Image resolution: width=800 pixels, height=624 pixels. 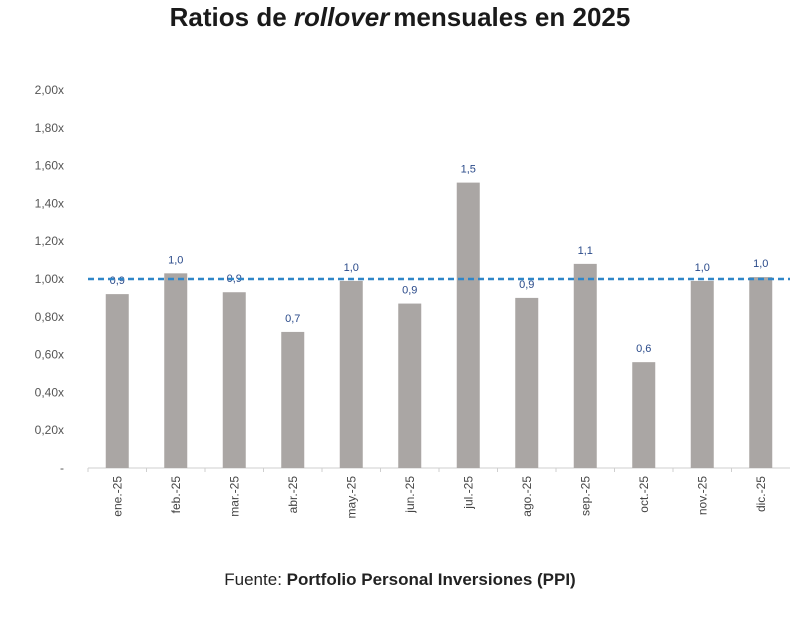 I want to click on category-label: jul.-25, so click(x=468, y=493).